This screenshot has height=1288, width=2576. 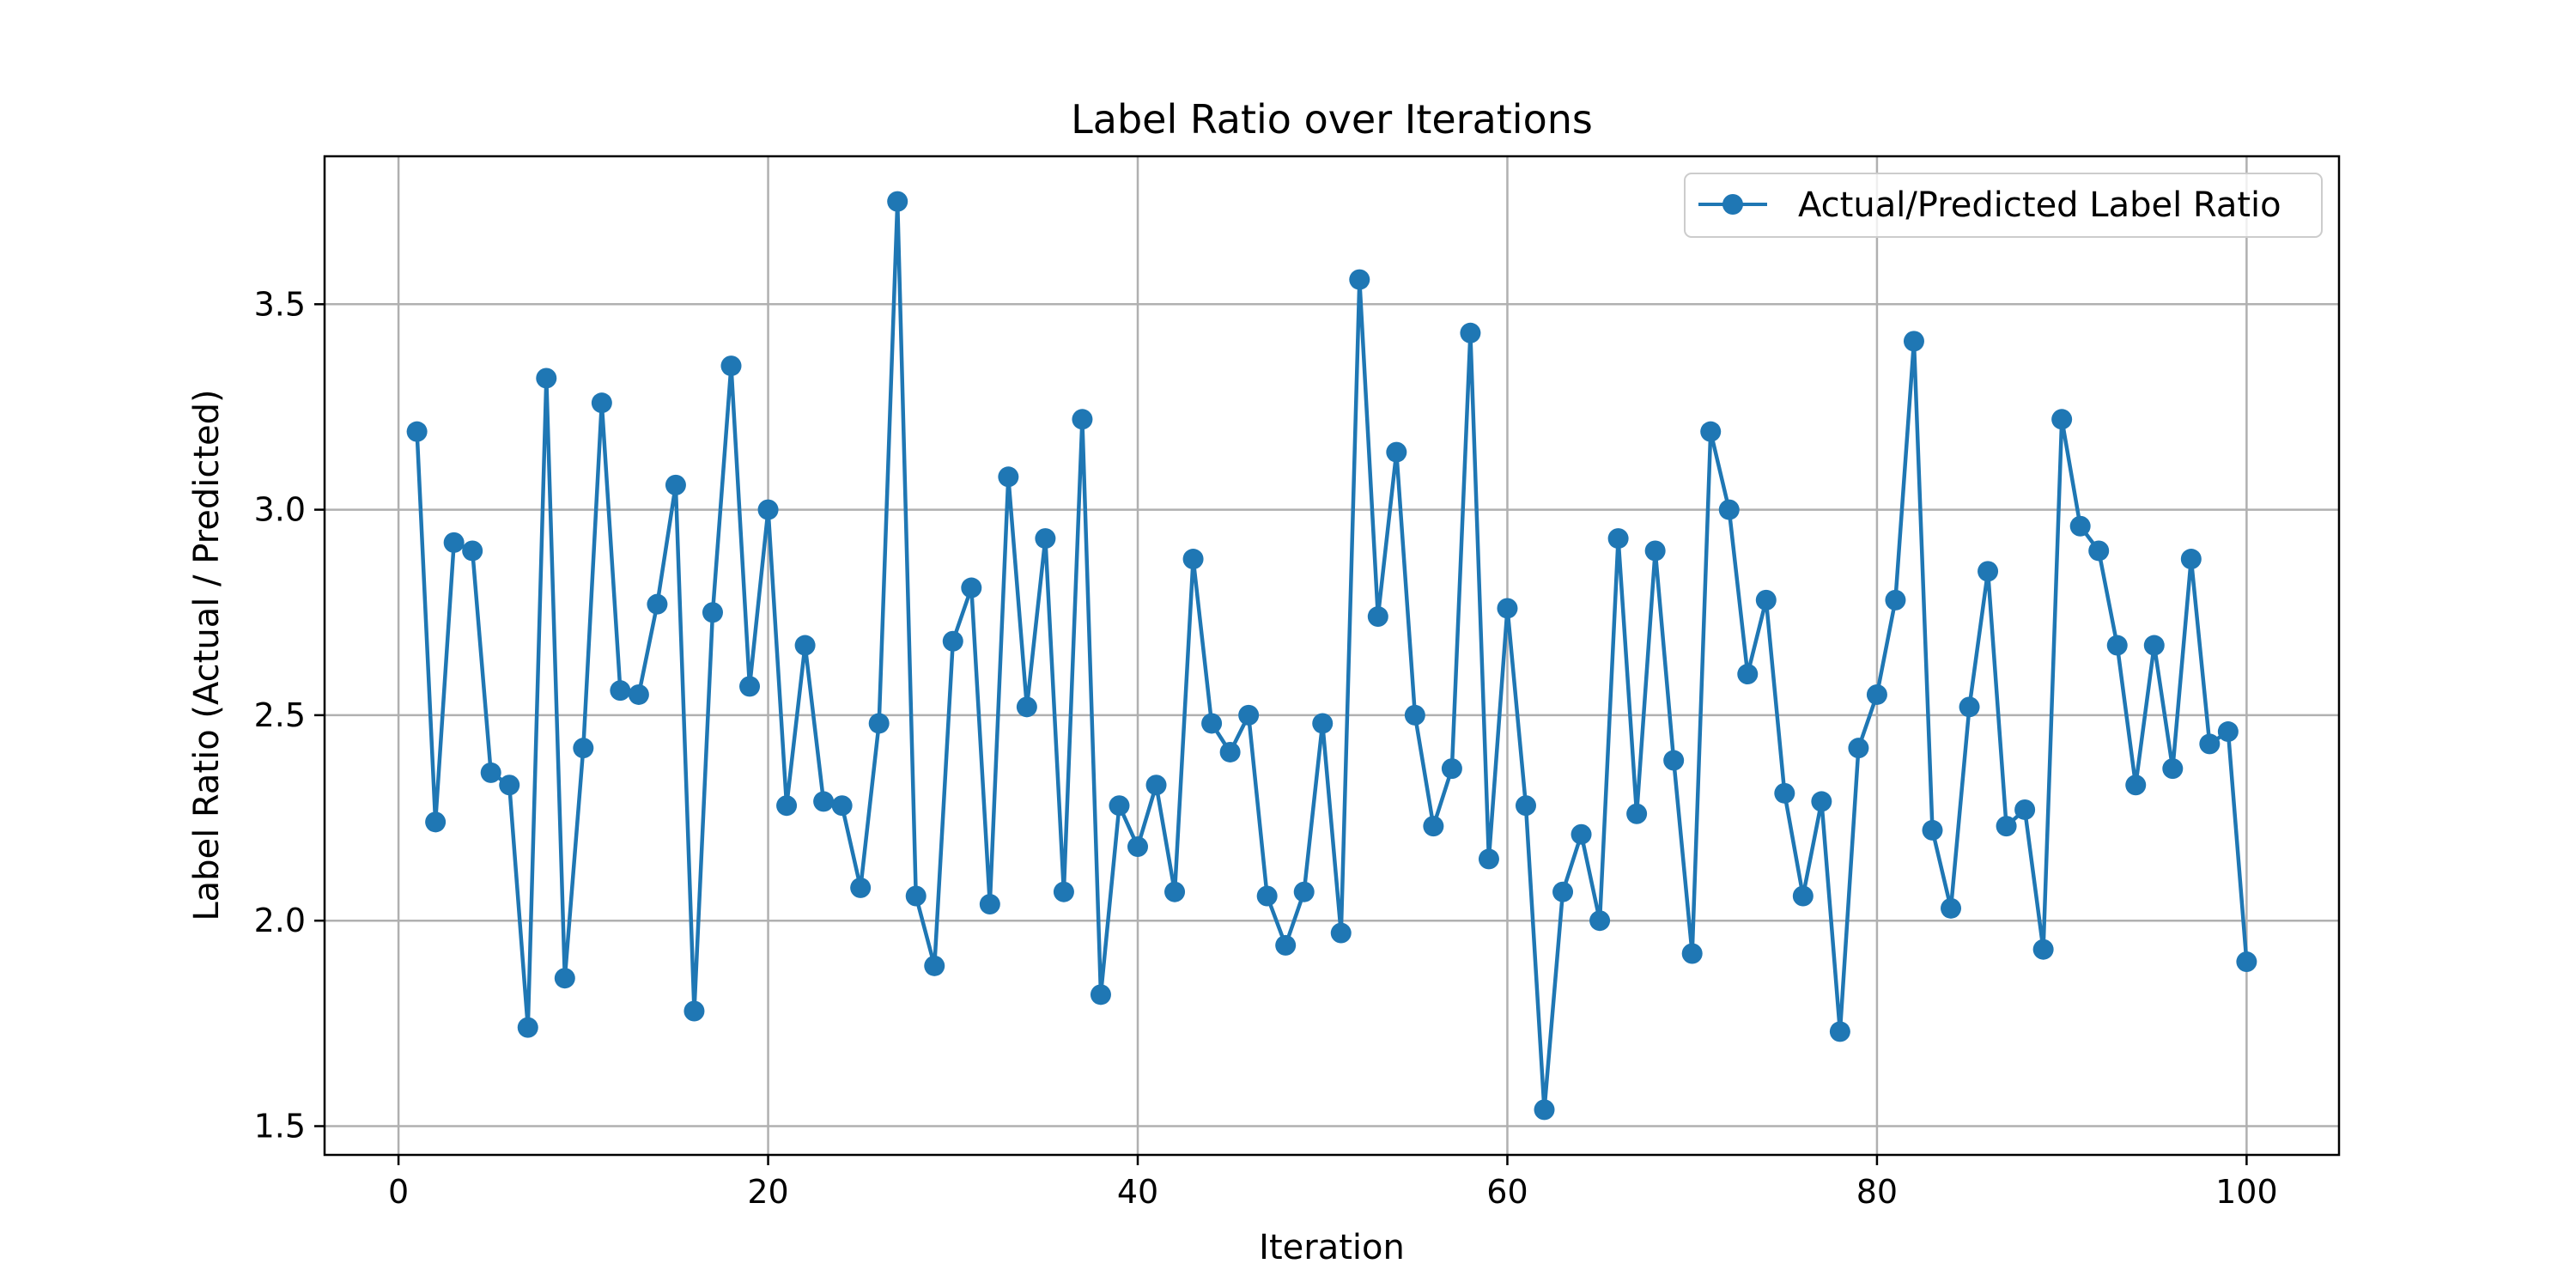 I want to click on y-tick-label: 3.0, so click(x=280, y=510).